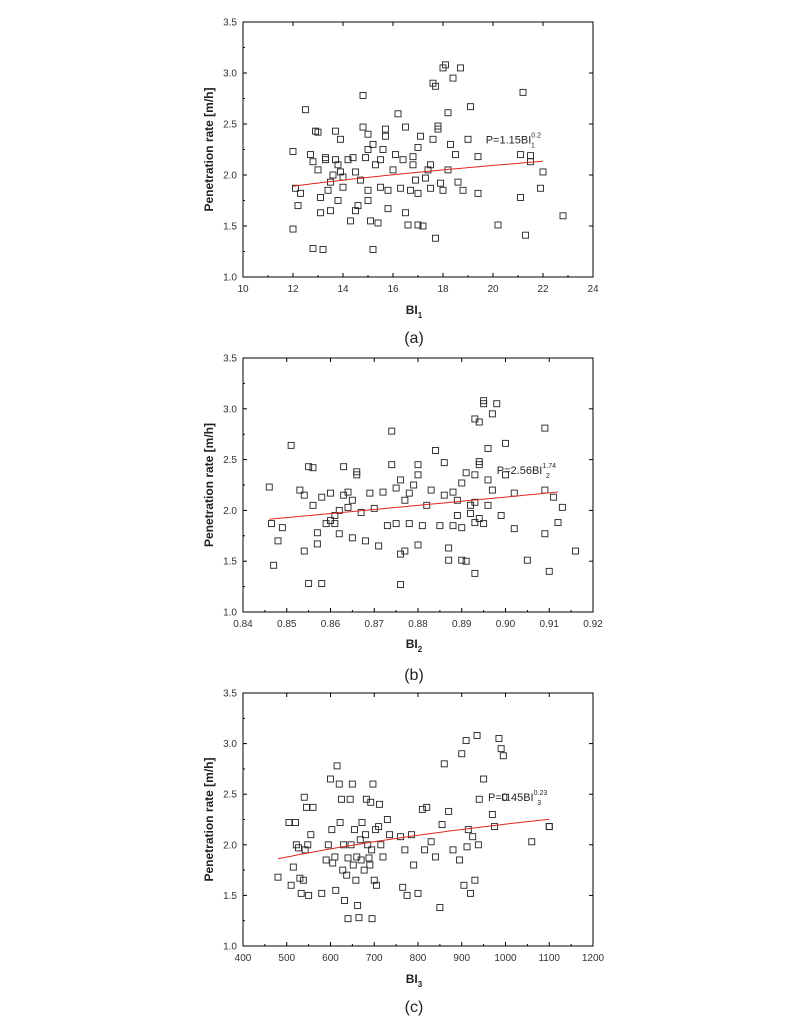 The width and height of the screenshot is (800, 1024). Describe the element at coordinates (549, 466) in the screenshot. I see `fit-equation-superscript: 1.74` at that location.